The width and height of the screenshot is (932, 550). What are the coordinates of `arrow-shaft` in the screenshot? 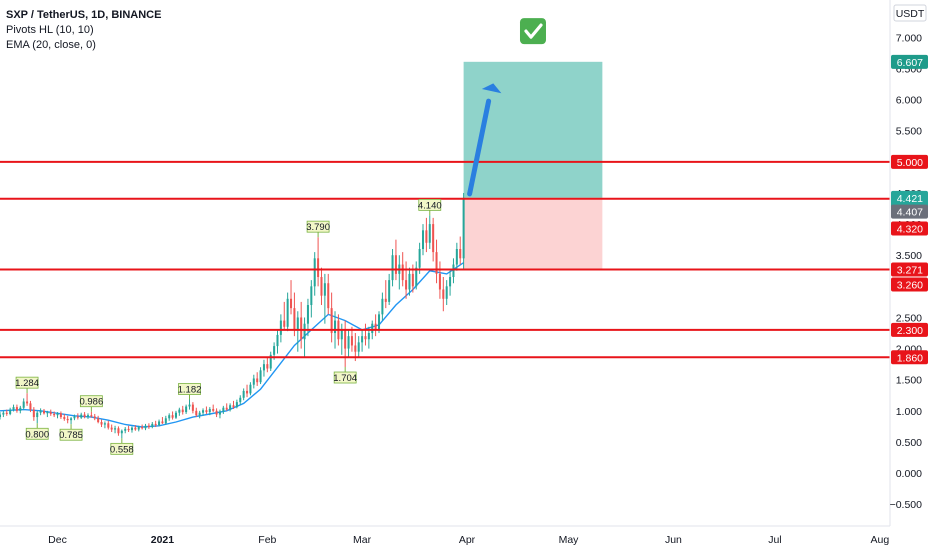 It's located at (479, 147).